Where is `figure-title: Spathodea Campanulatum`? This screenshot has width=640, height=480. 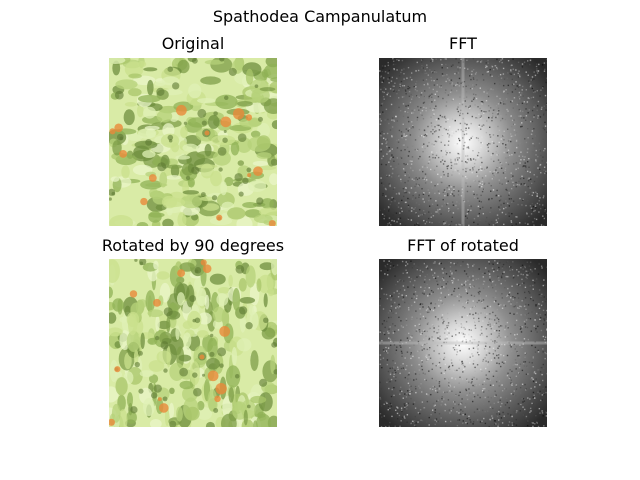 figure-title: Spathodea Campanulatum is located at coordinates (320, 16).